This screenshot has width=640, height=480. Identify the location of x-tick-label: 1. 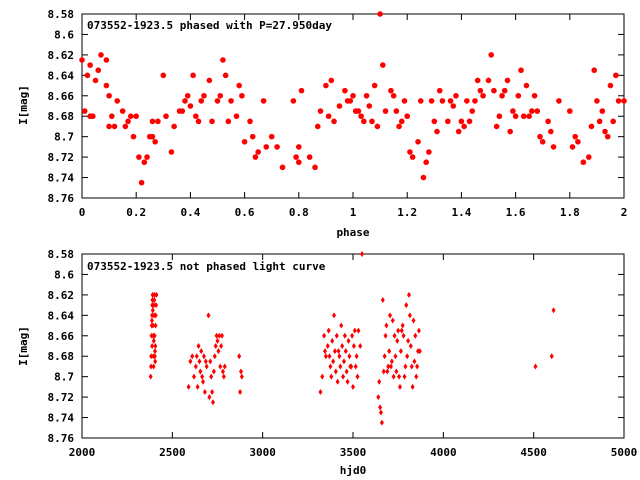
(353, 212).